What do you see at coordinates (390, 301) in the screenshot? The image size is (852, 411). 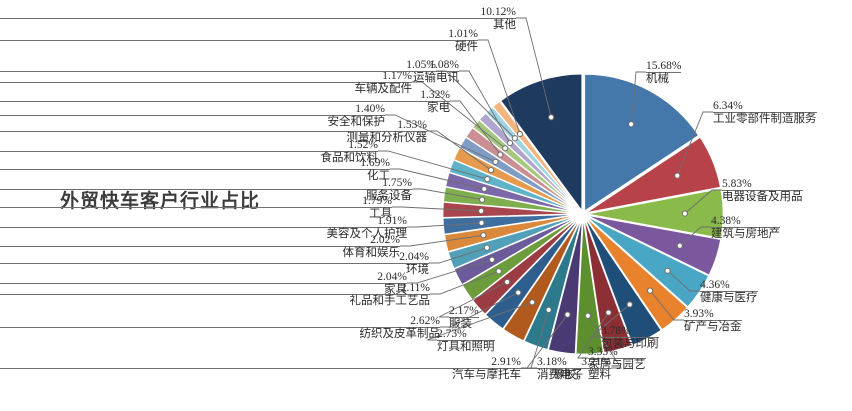 I see `pie-label-name: 礼品和手工艺品` at bounding box center [390, 301].